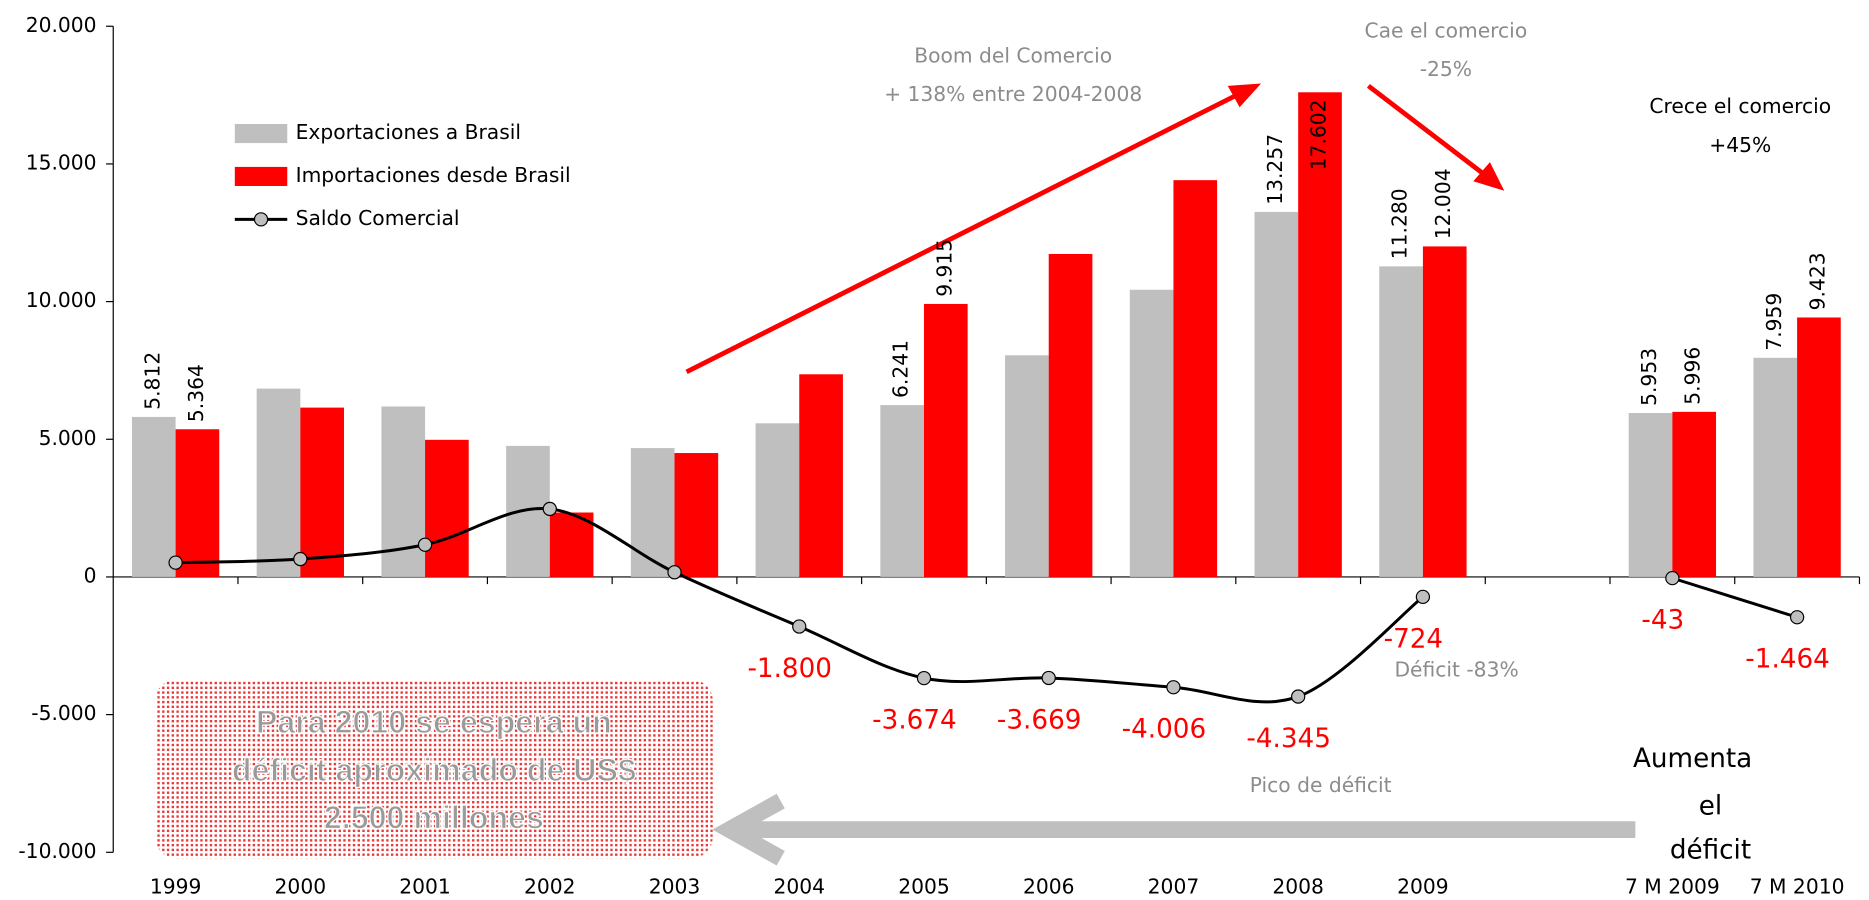 The width and height of the screenshot is (1869, 900). Describe the element at coordinates (1443, 203) in the screenshot. I see `bar-value-label: 12.004` at that location.